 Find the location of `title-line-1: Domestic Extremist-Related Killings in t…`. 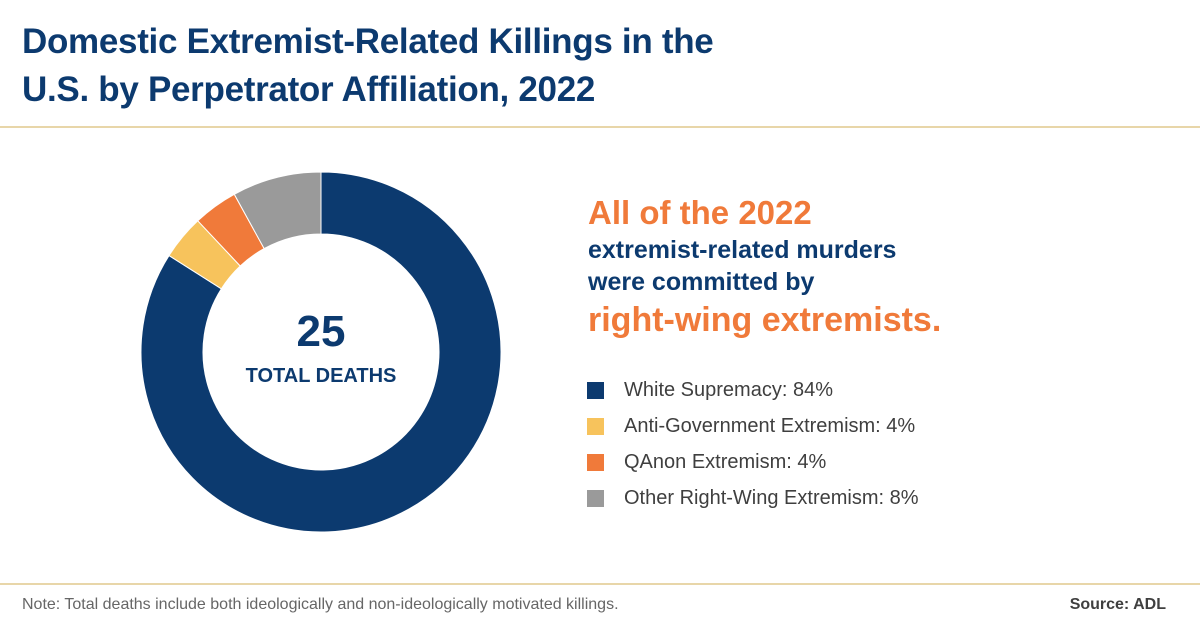

title-line-1: Domestic Extremist-Related Killings in t… is located at coordinates (368, 41).